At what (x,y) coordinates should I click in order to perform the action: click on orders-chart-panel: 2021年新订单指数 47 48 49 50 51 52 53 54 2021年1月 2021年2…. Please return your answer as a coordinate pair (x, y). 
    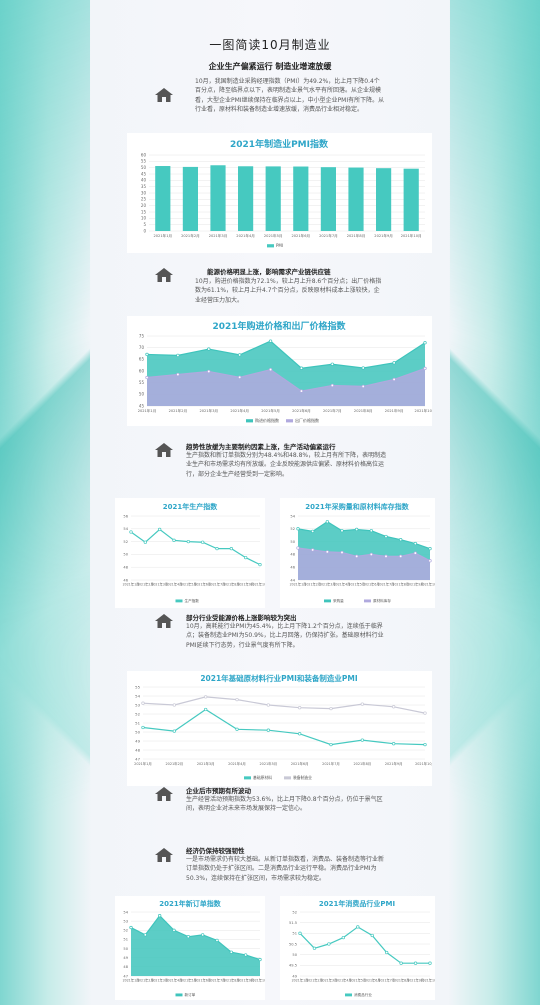
    Looking at the image, I should click on (192, 948).